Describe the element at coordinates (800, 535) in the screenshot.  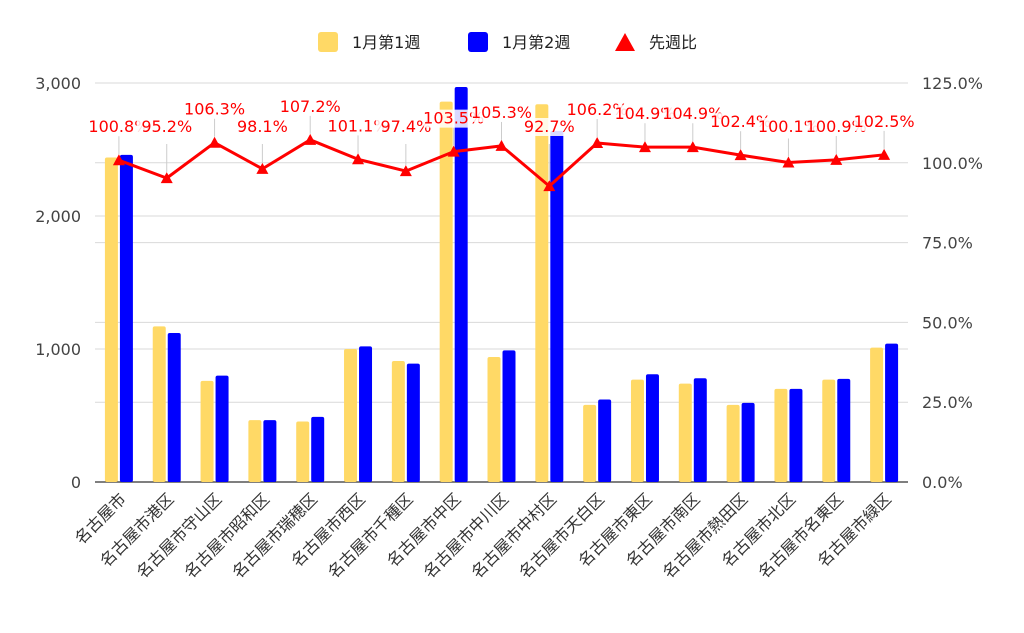
I see `x-tick-label: 名古屋市名東区` at that location.